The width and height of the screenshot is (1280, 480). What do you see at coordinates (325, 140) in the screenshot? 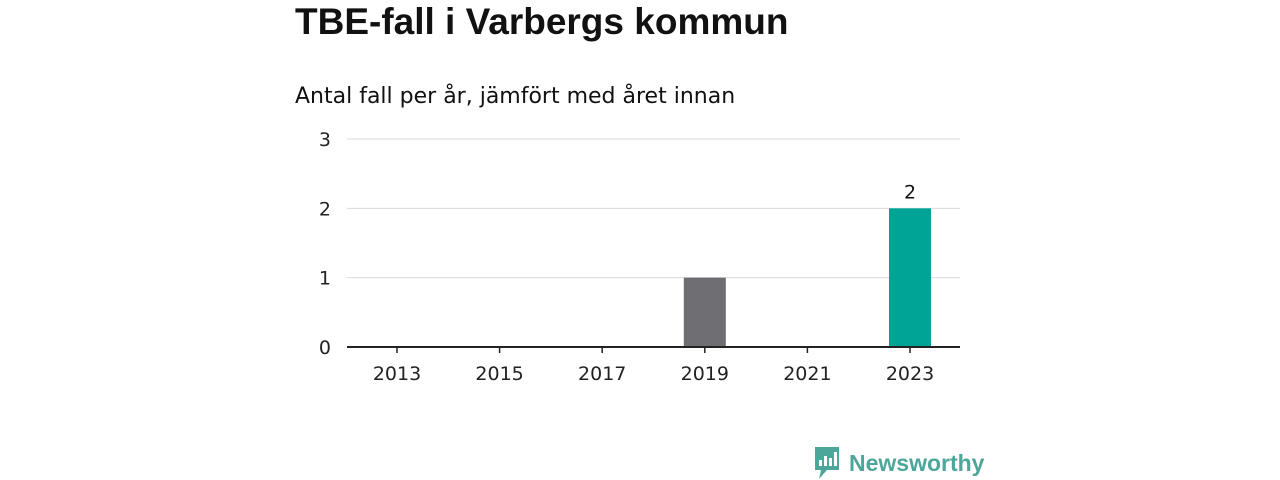
I see `y-tick-label: 3` at bounding box center [325, 140].